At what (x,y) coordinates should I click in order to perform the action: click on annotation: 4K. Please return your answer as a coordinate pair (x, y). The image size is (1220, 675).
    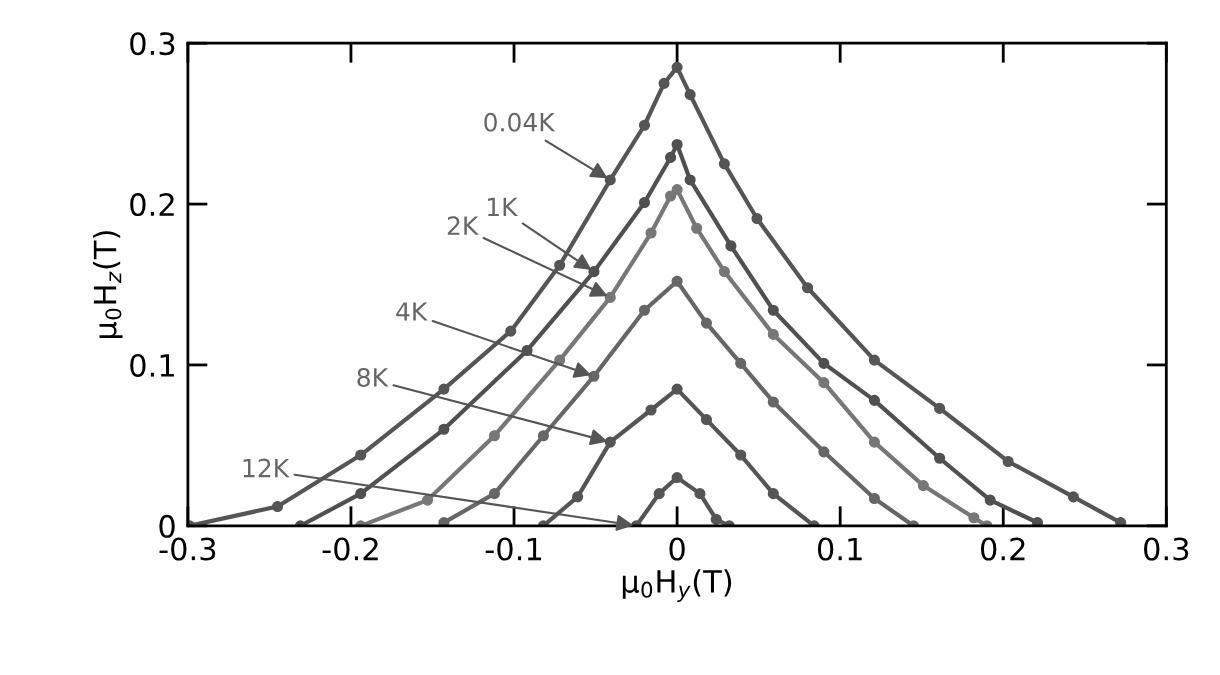
    Looking at the image, I should click on (412, 311).